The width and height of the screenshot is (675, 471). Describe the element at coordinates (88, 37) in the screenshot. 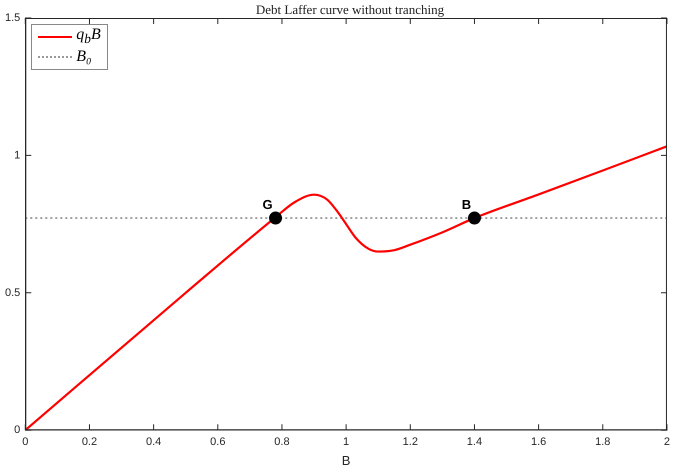

I see `legend-label: q$_{b}$B` at that location.